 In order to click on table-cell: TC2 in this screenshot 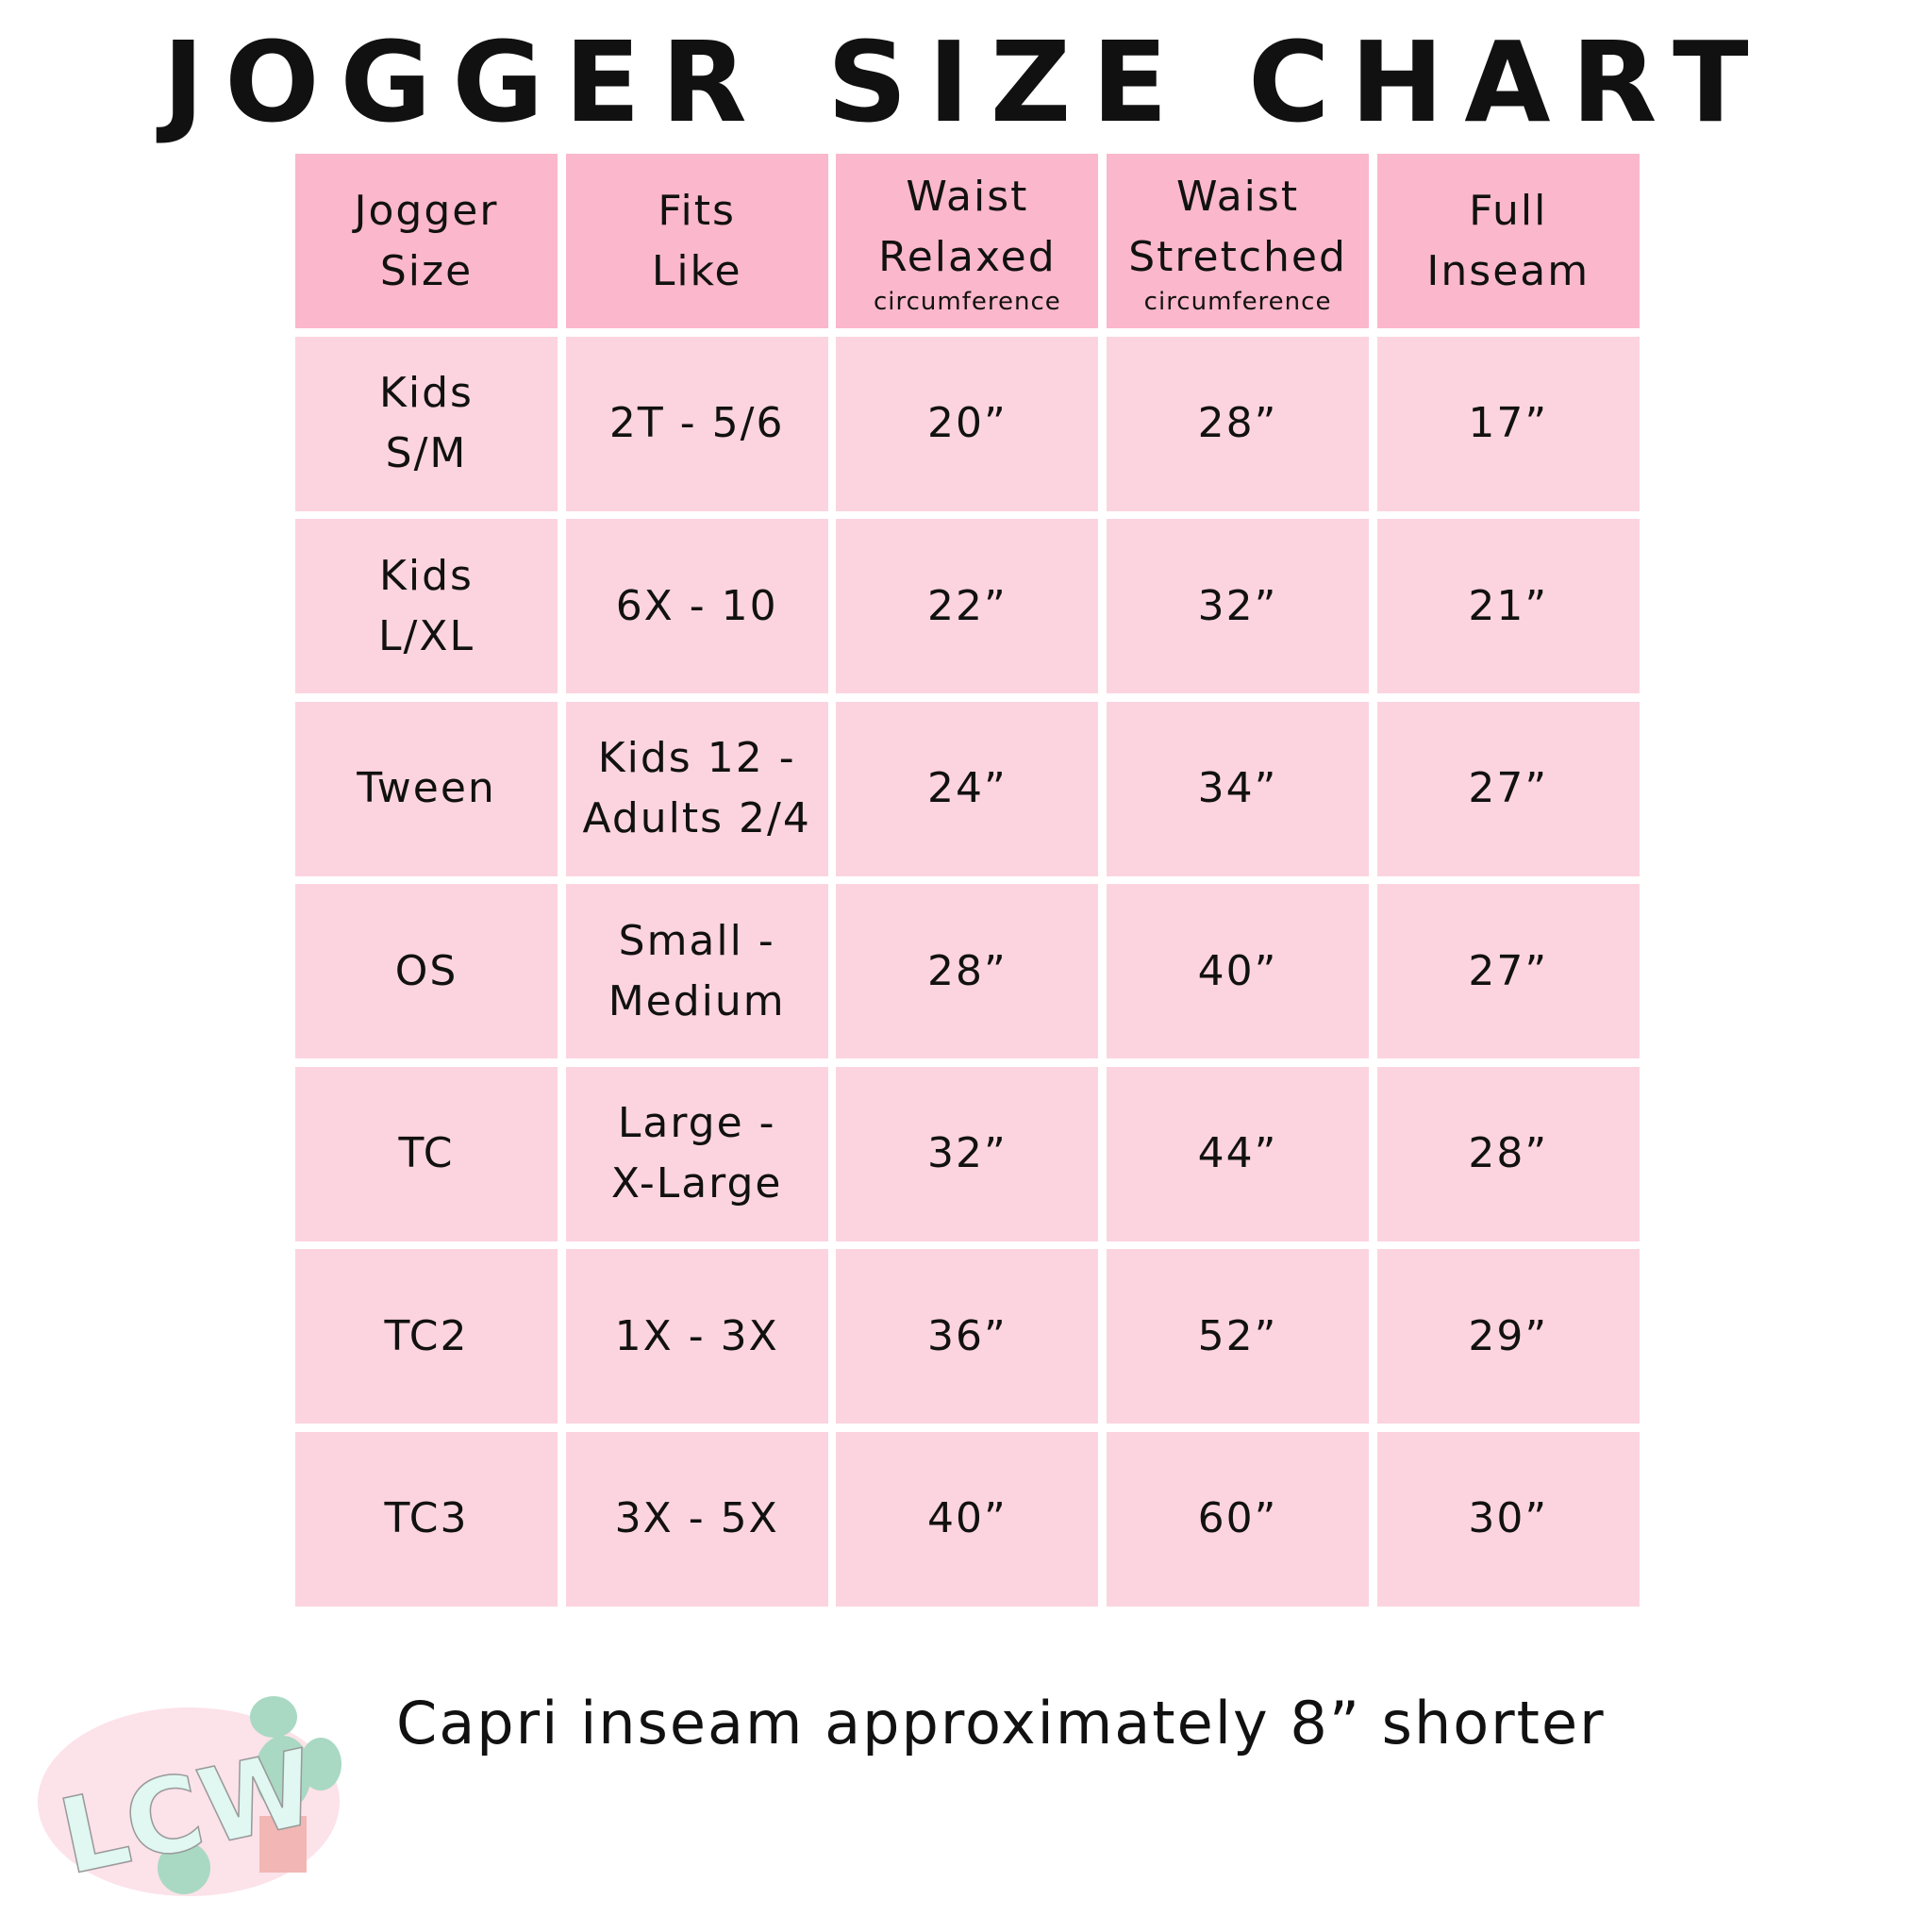, I will do `click(426, 1336)`.